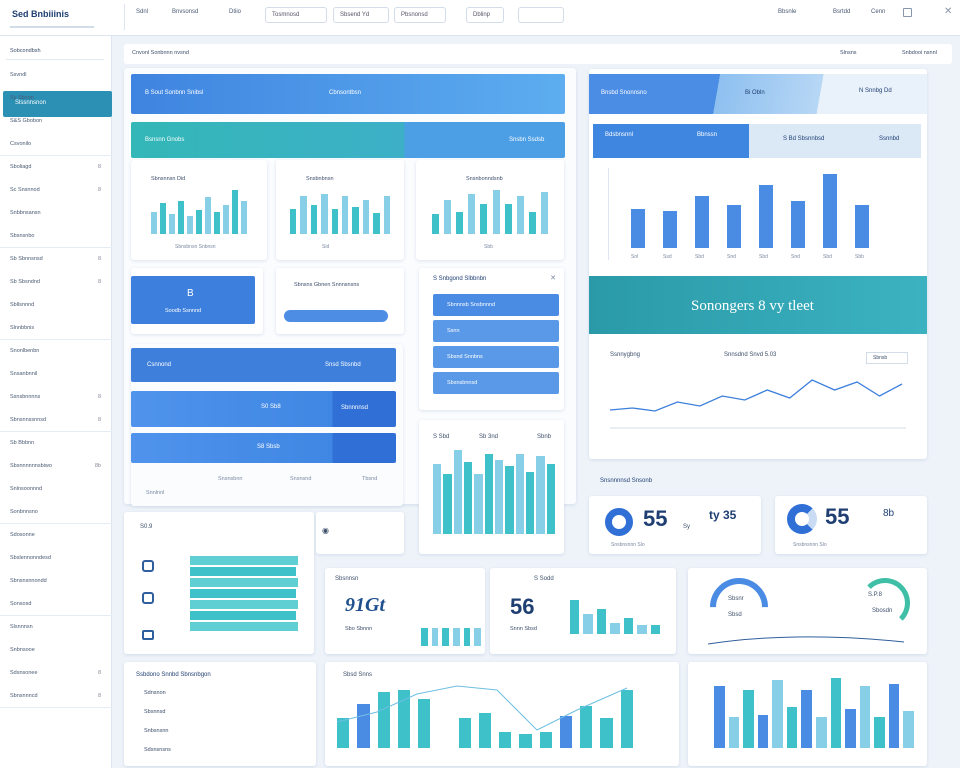 Image resolution: width=960 pixels, height=768 pixels. I want to click on sidebar-item: Sb Sbsndnd, so click(25, 282).